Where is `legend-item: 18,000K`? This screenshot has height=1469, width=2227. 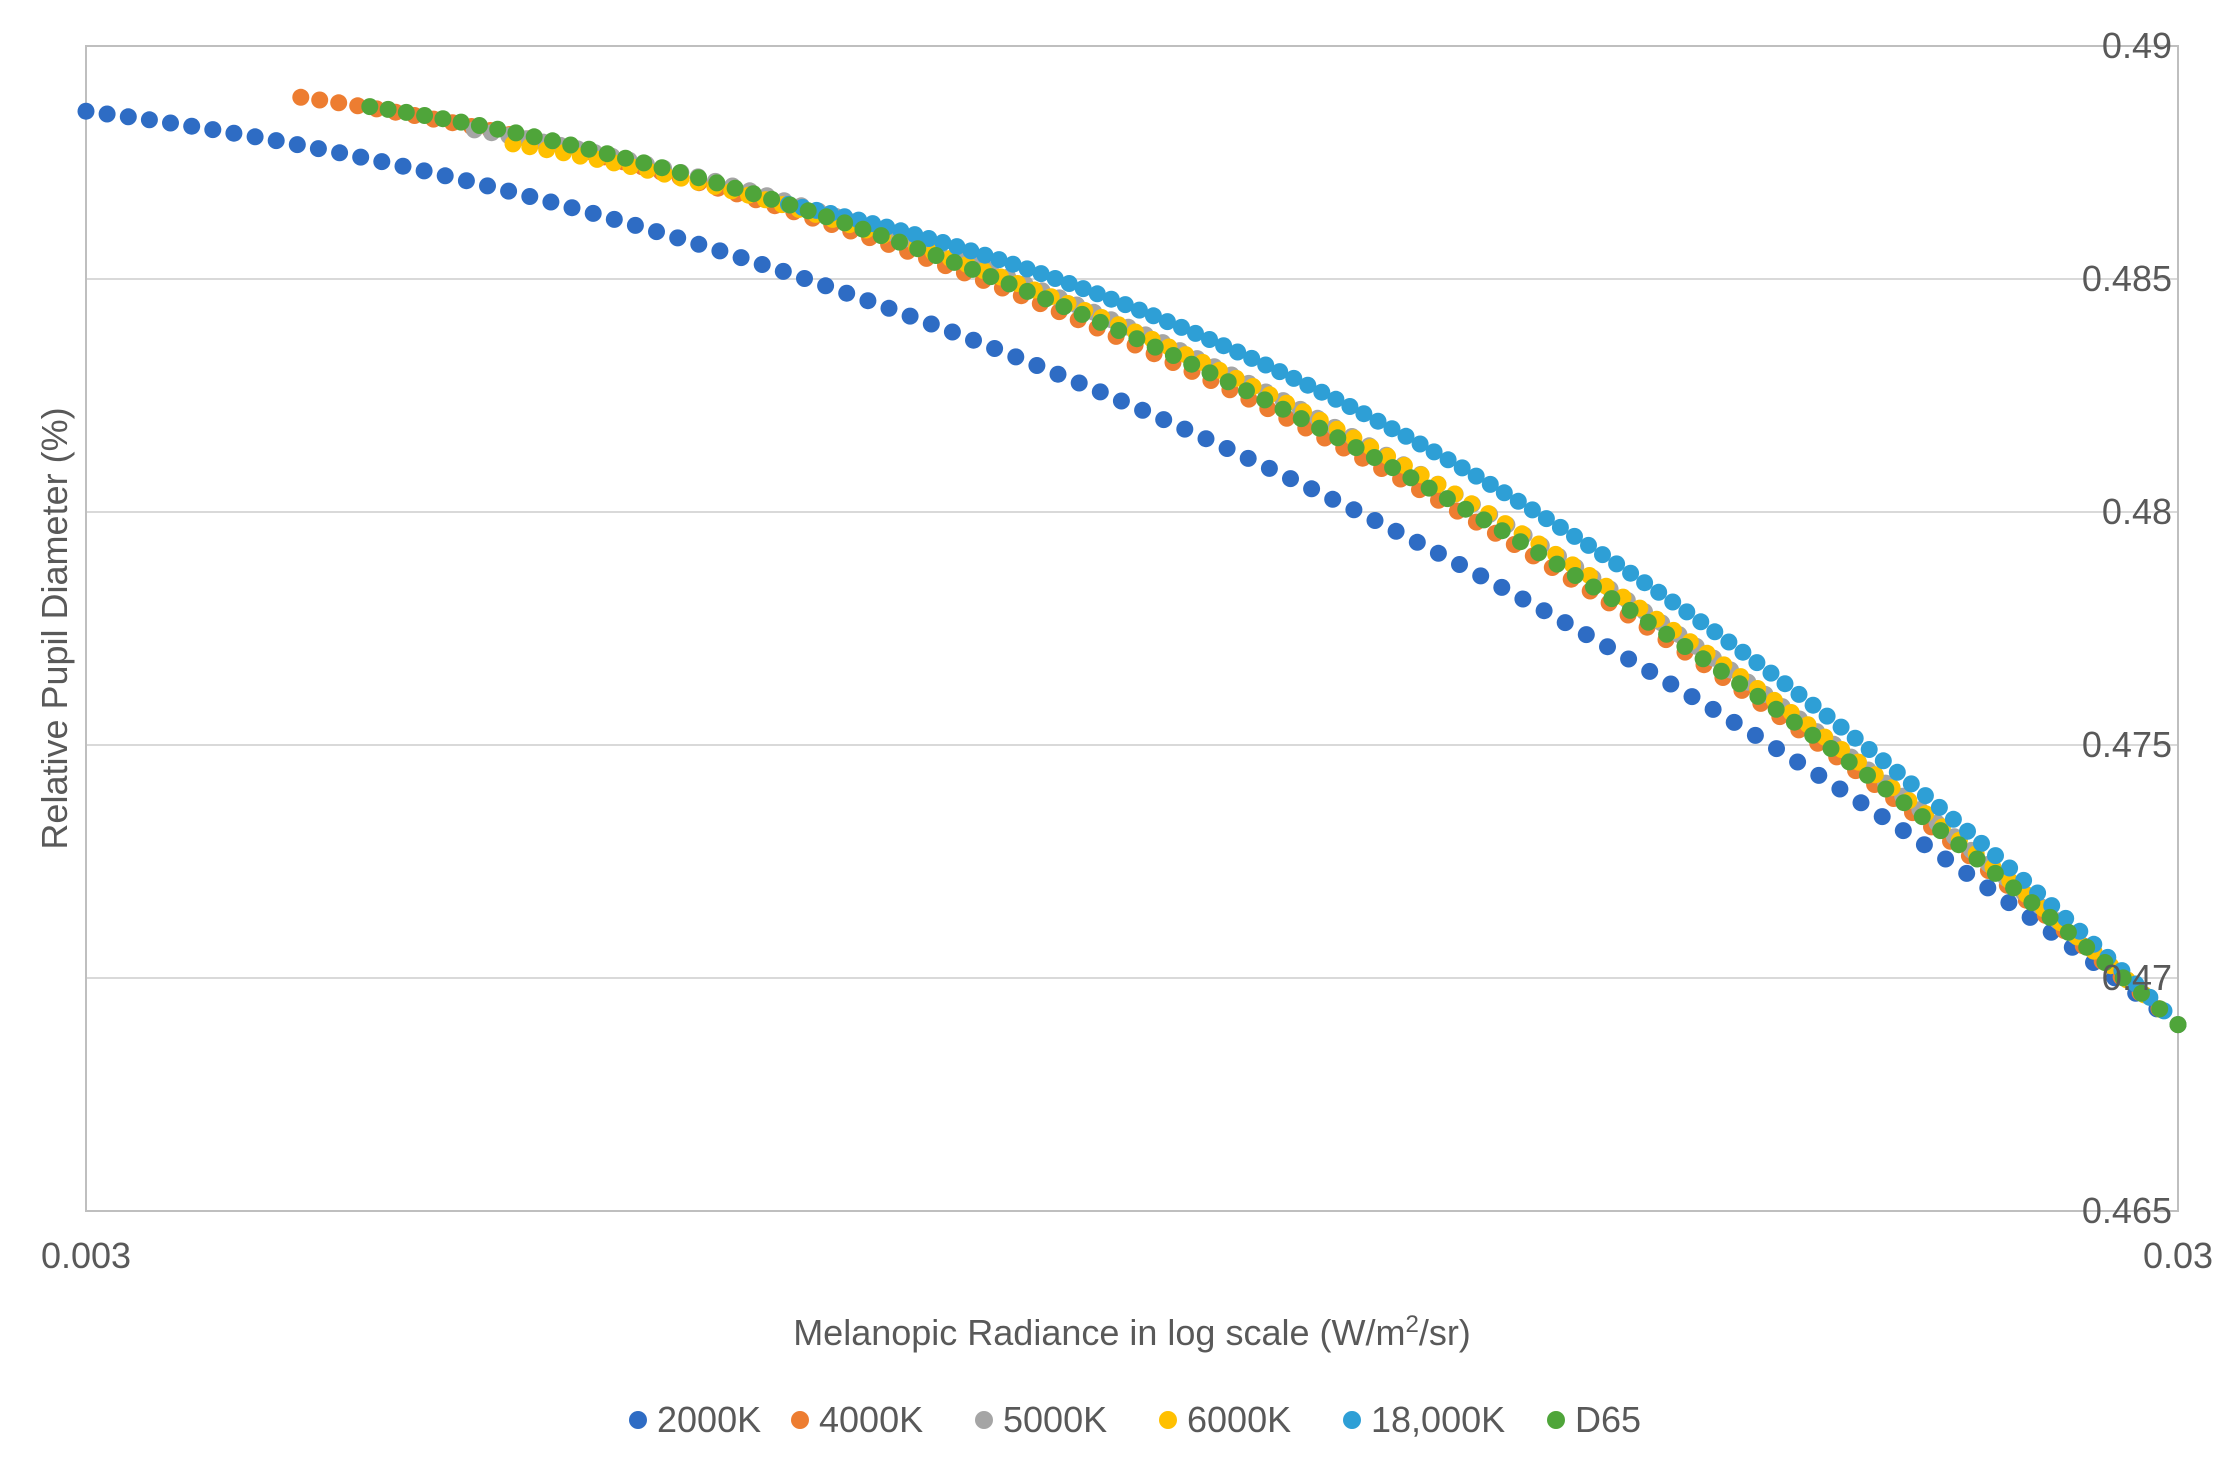 legend-item: 18,000K is located at coordinates (1424, 1419).